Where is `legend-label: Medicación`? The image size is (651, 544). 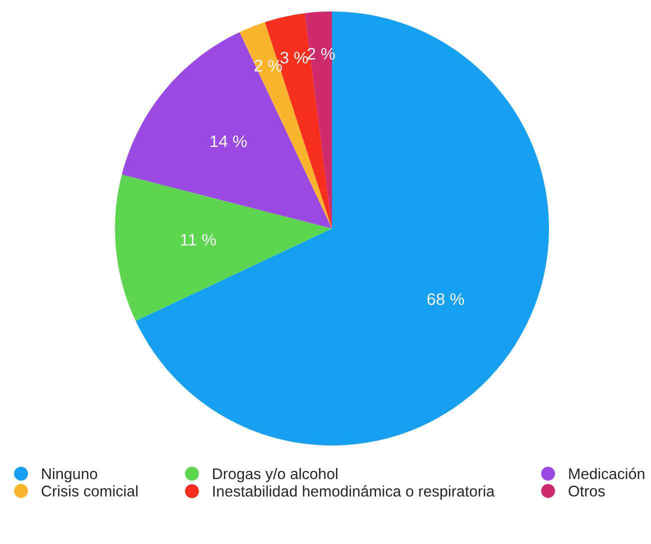
legend-label: Medicación is located at coordinates (606, 474).